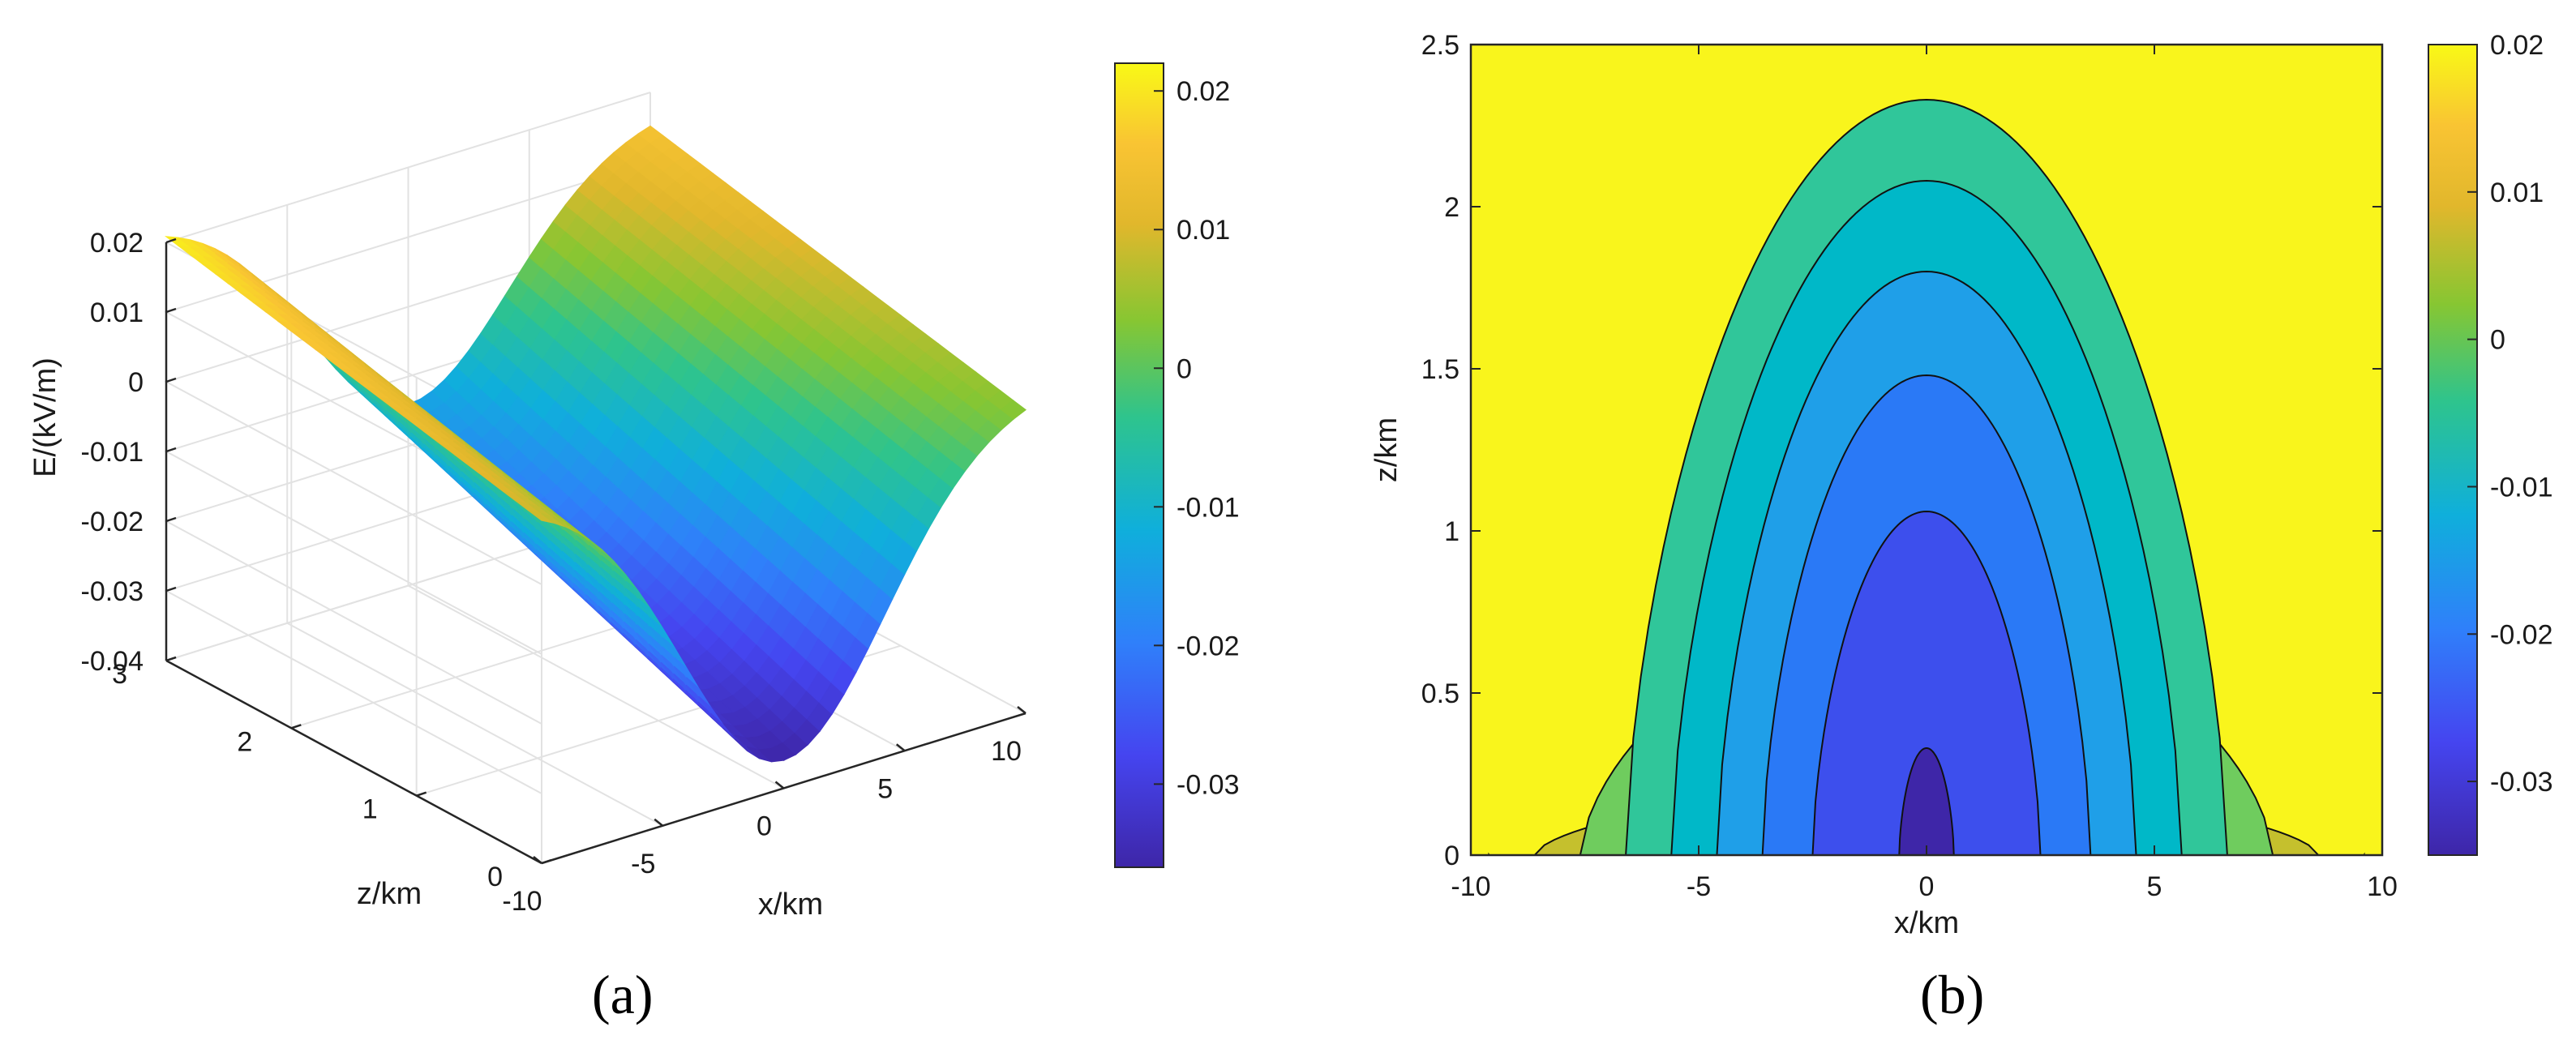  Describe the element at coordinates (623, 994) in the screenshot. I see `panel-label-a: (a)` at that location.